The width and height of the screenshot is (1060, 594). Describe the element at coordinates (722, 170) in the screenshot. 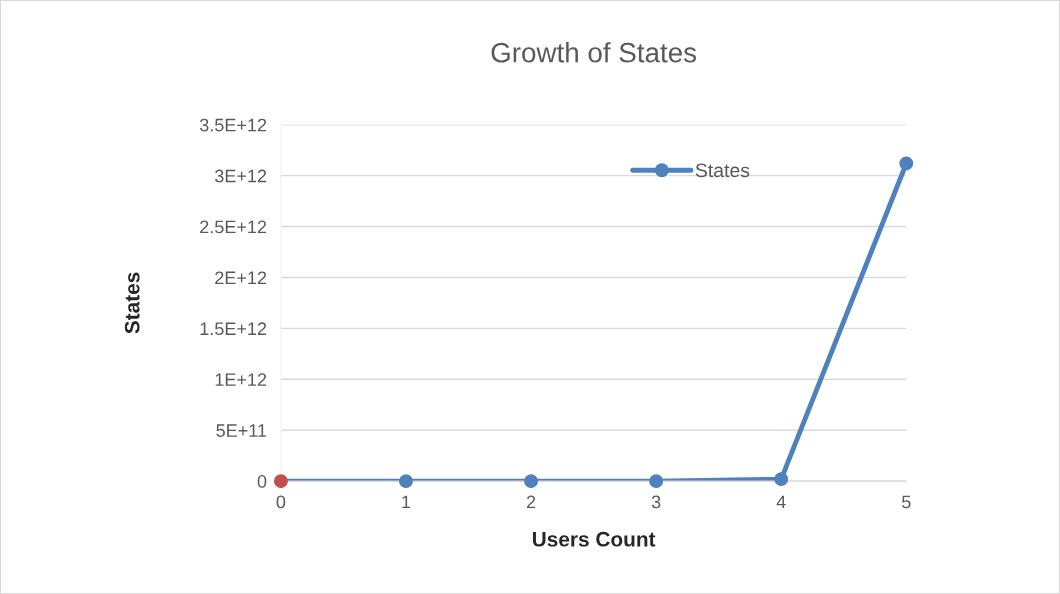

I see `legend-label: States` at that location.